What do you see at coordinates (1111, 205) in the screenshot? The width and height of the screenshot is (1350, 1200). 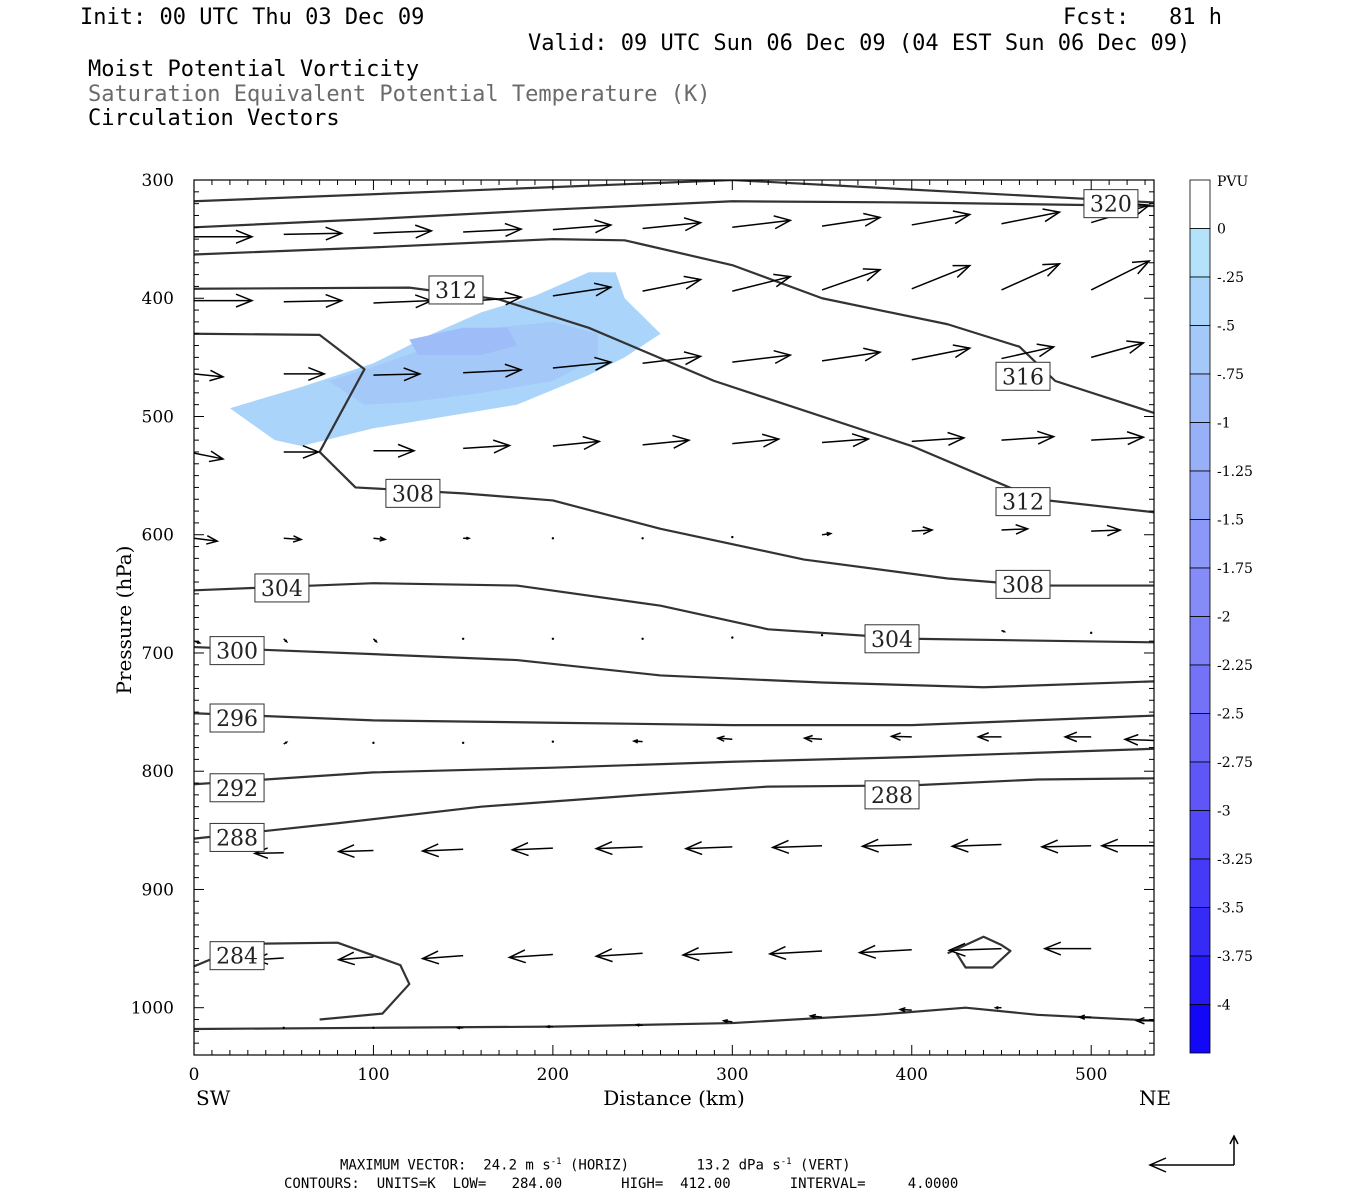 I see `contour-label-text: 320` at bounding box center [1111, 205].